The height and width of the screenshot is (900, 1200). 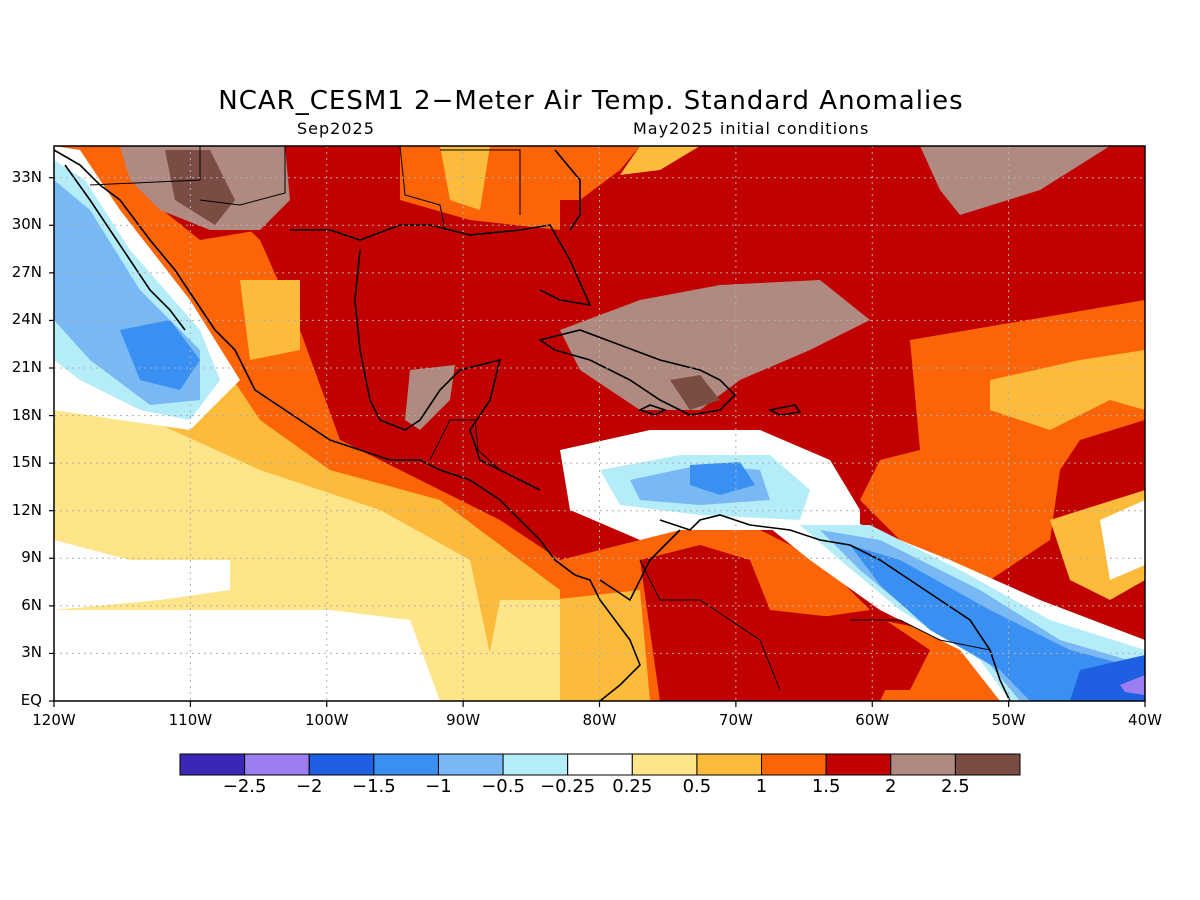 What do you see at coordinates (422, 188) in the screenshot?
I see `us-state-lines` at bounding box center [422, 188].